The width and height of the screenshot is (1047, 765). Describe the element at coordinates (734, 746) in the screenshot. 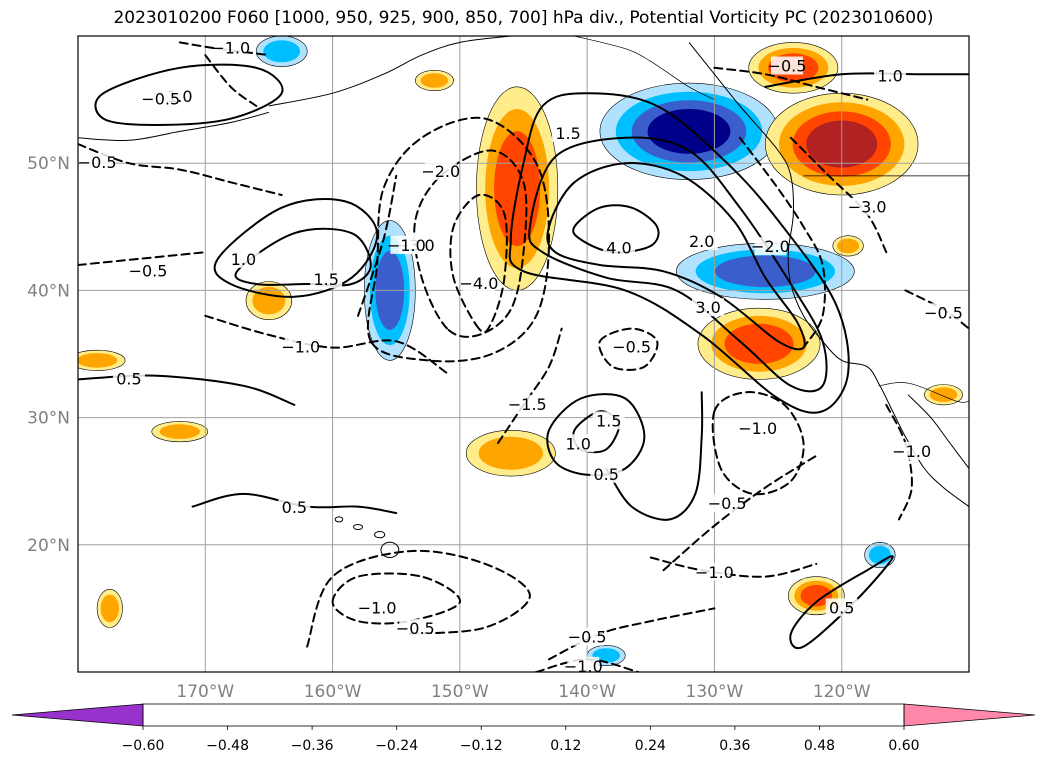

I see `colorbar-tick-label: 0.36` at that location.